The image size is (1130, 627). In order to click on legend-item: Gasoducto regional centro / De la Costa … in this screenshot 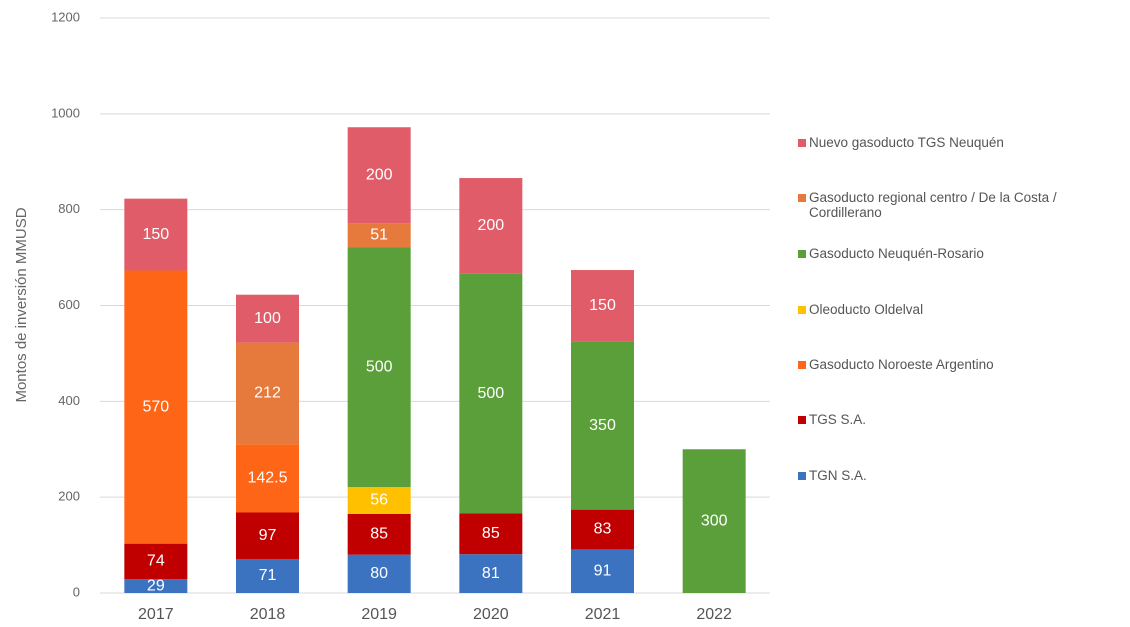, I will do `click(953, 205)`.